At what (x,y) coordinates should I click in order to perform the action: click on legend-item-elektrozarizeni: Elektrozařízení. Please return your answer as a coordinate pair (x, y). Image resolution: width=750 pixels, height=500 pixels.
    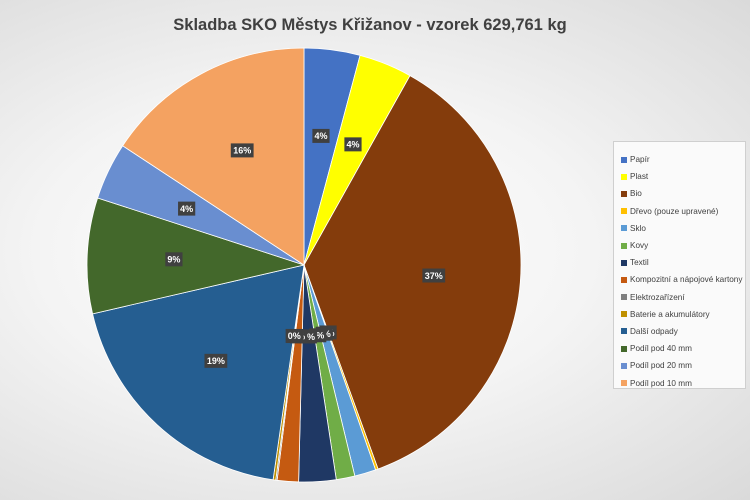
    Looking at the image, I should click on (679, 297).